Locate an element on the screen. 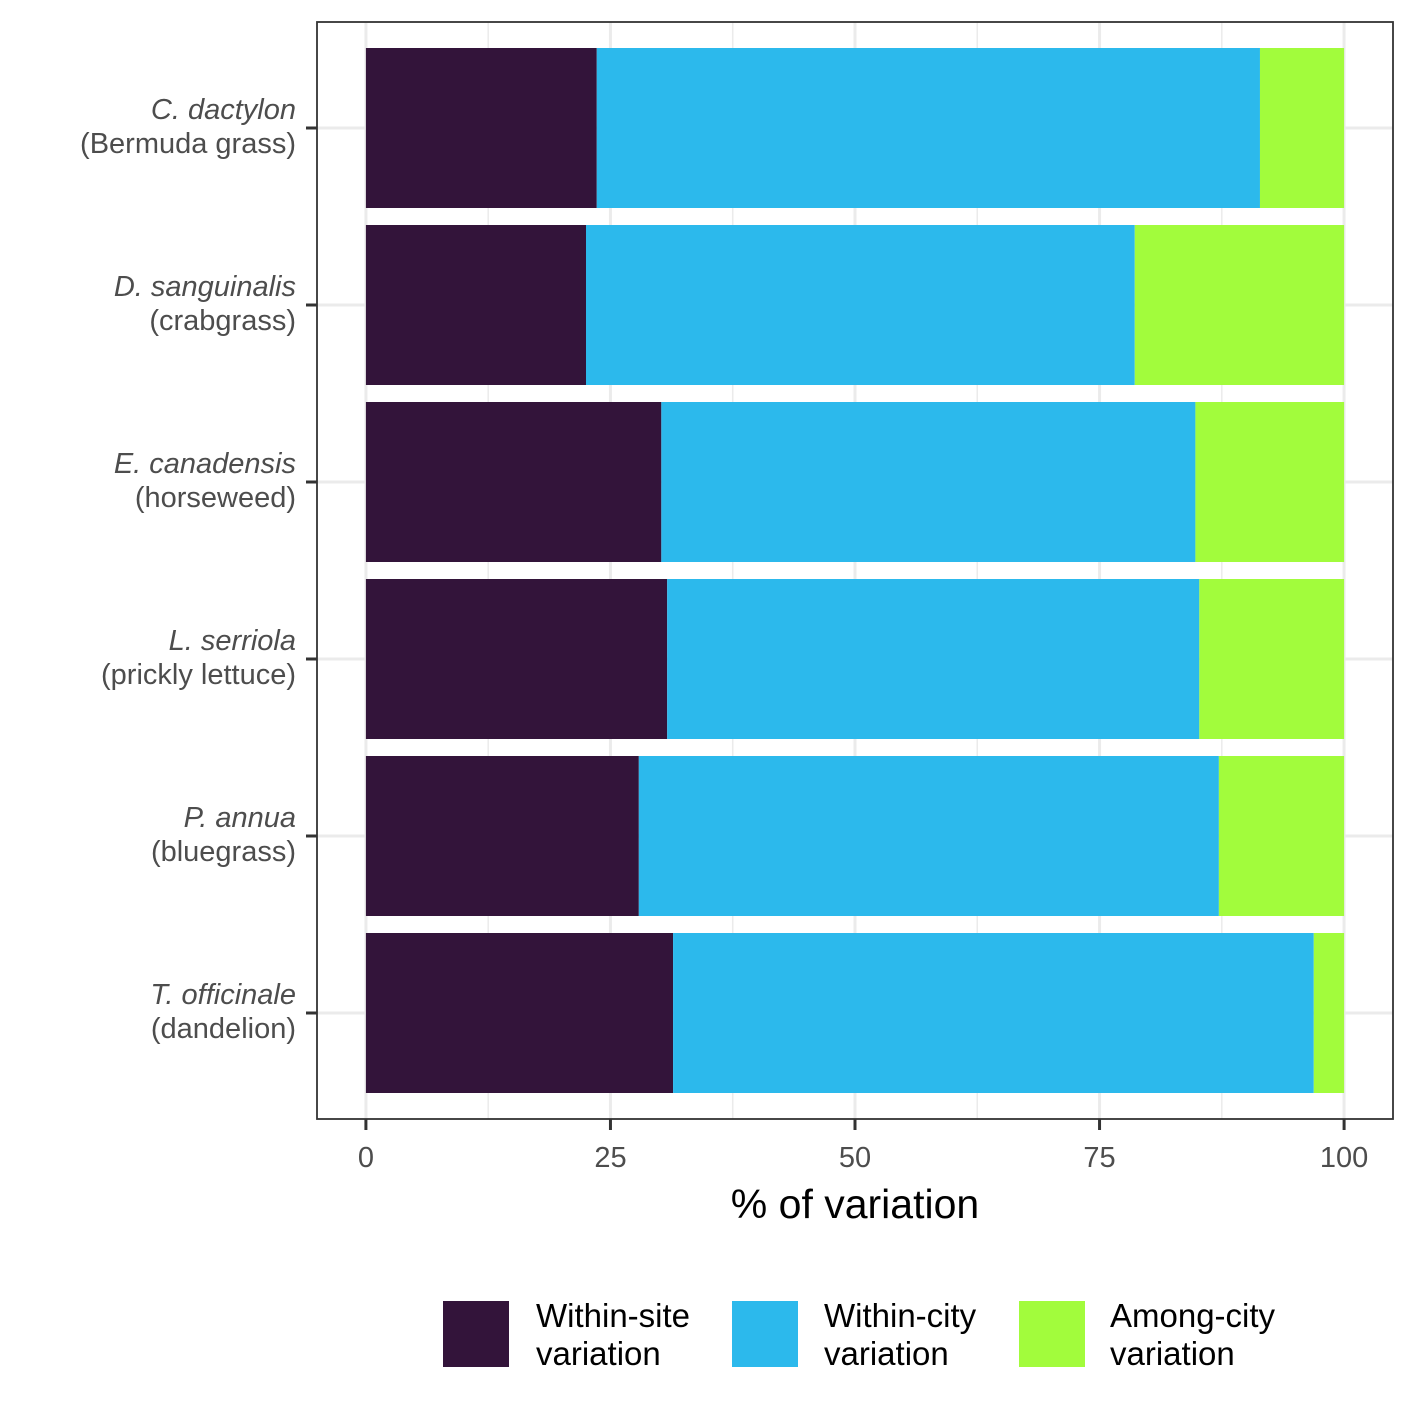  y-tick-label-common: (crabgrass) is located at coordinates (222, 321).